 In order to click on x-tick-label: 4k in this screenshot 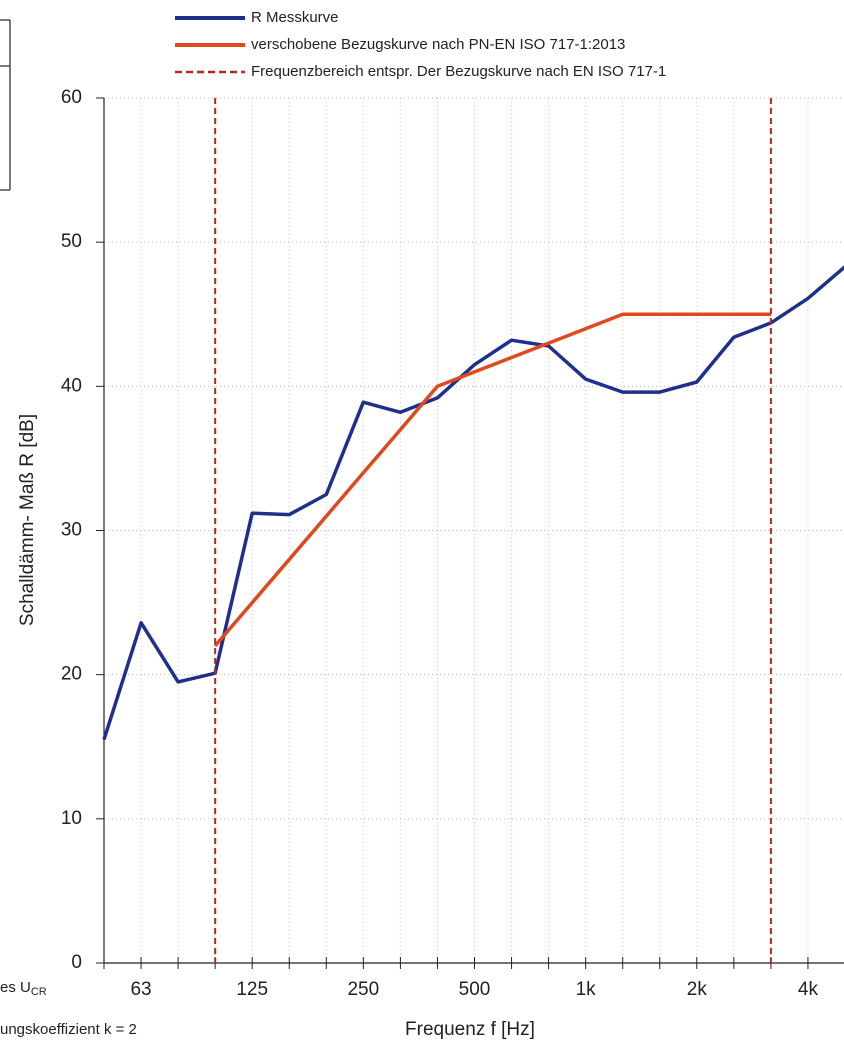, I will do `click(808, 989)`.